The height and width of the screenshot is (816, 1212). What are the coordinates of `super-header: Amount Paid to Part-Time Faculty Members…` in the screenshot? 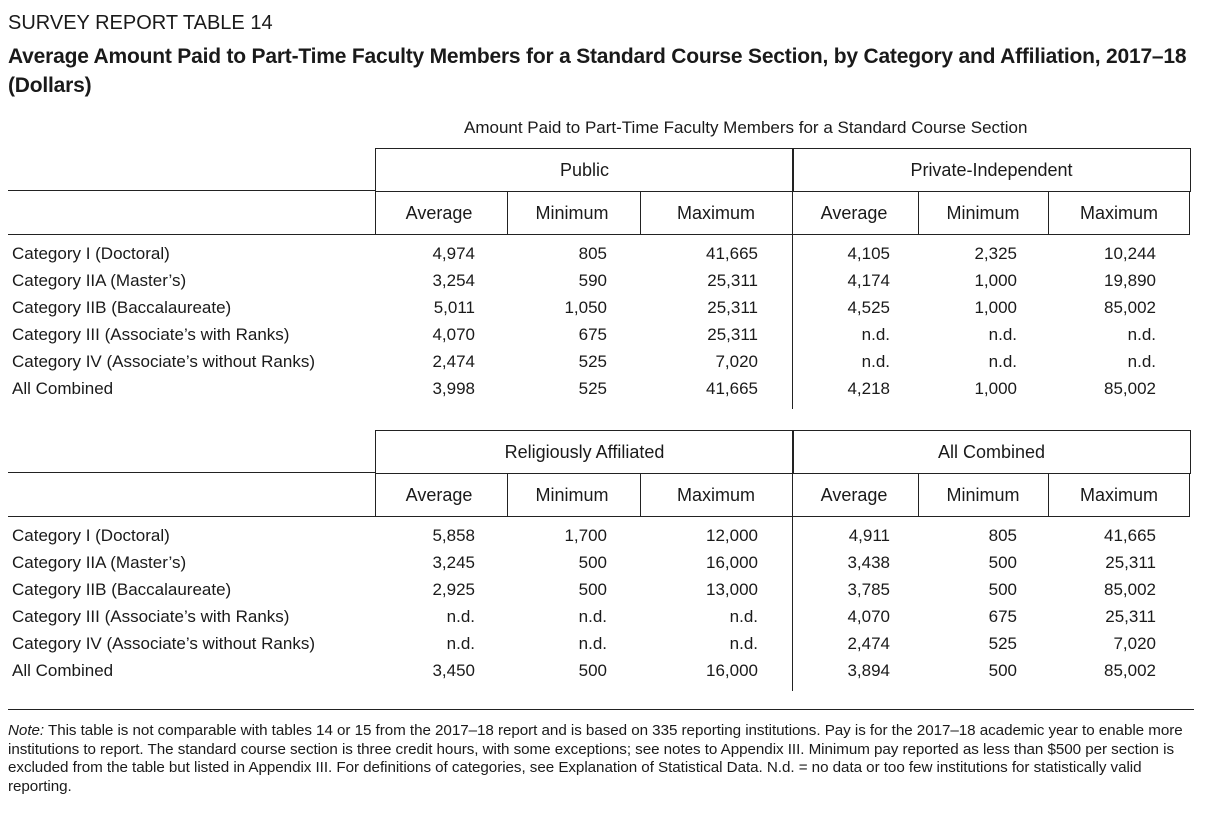 It's located at (746, 127).